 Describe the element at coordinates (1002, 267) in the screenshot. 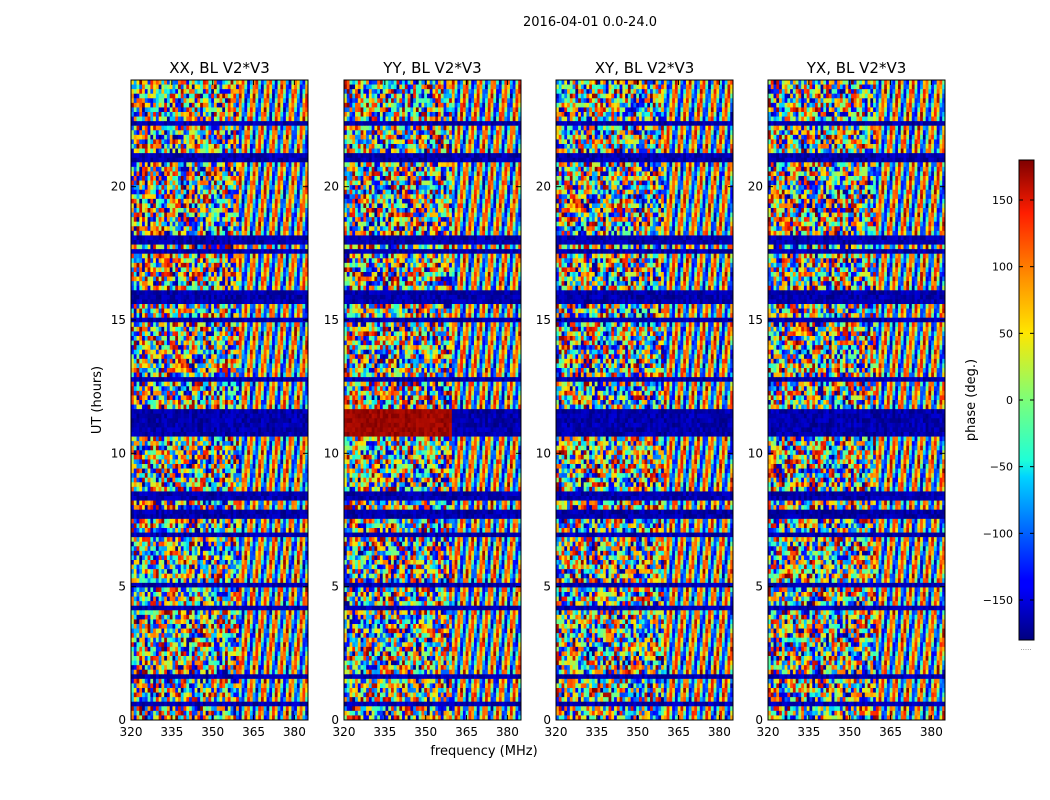

I see `colorbar-tick-label: 100` at that location.